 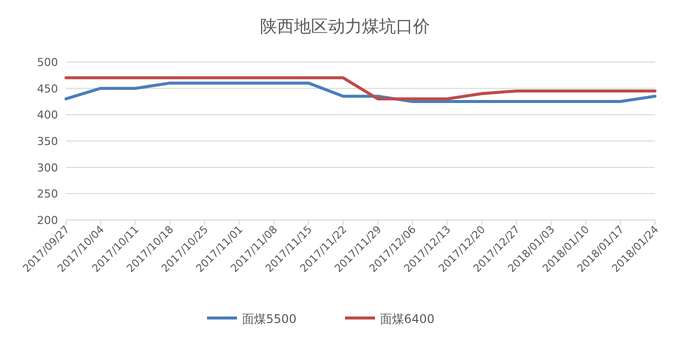 I want to click on legend: 面煤6400, so click(x=407, y=319).